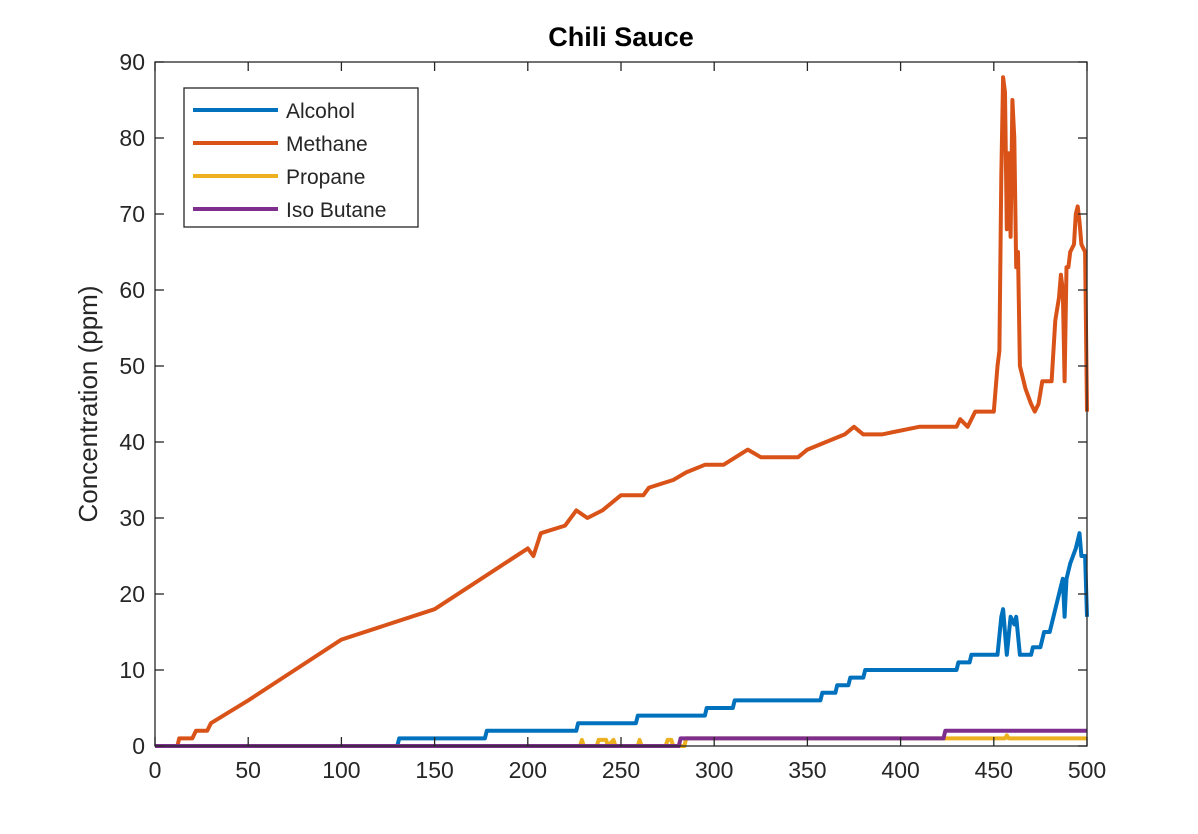 This screenshot has width=1198, height=834. What do you see at coordinates (320, 111) in the screenshot?
I see `legend-label: Alcohol` at bounding box center [320, 111].